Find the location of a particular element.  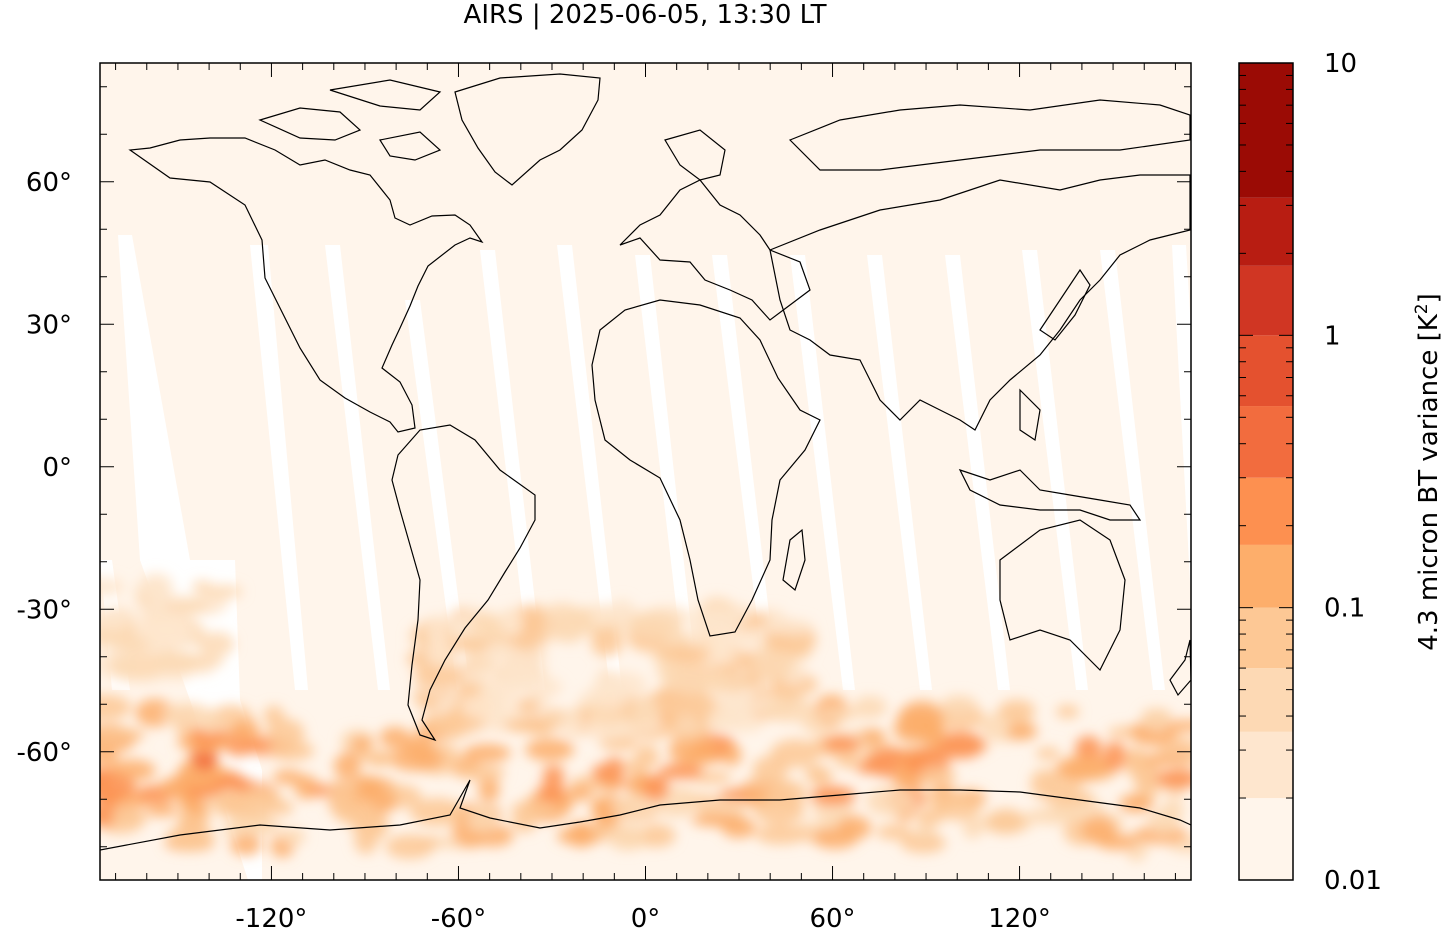

colorbar-ticks is located at coordinates (1266, 477).